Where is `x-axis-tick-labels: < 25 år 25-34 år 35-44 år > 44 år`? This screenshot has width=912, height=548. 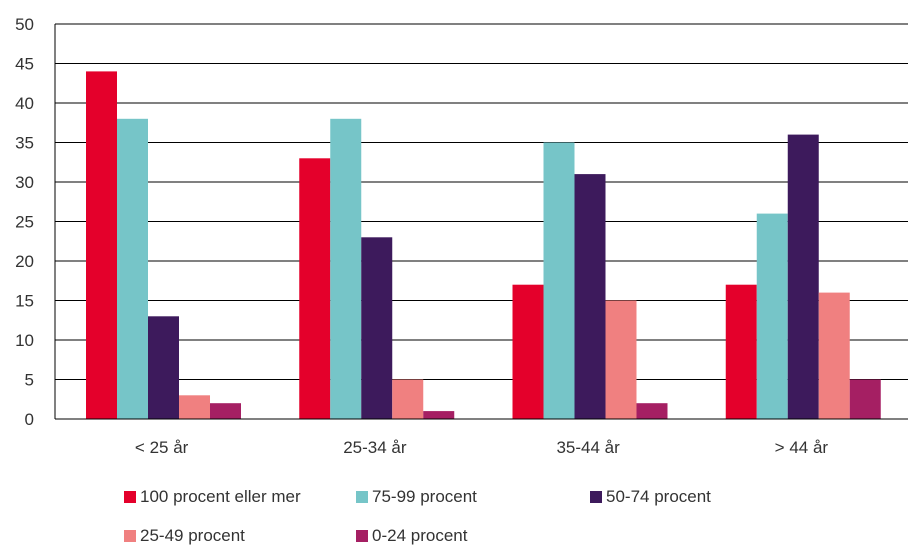
x-axis-tick-labels: < 25 år 25-34 år 35-44 år > 44 år is located at coordinates (481, 447).